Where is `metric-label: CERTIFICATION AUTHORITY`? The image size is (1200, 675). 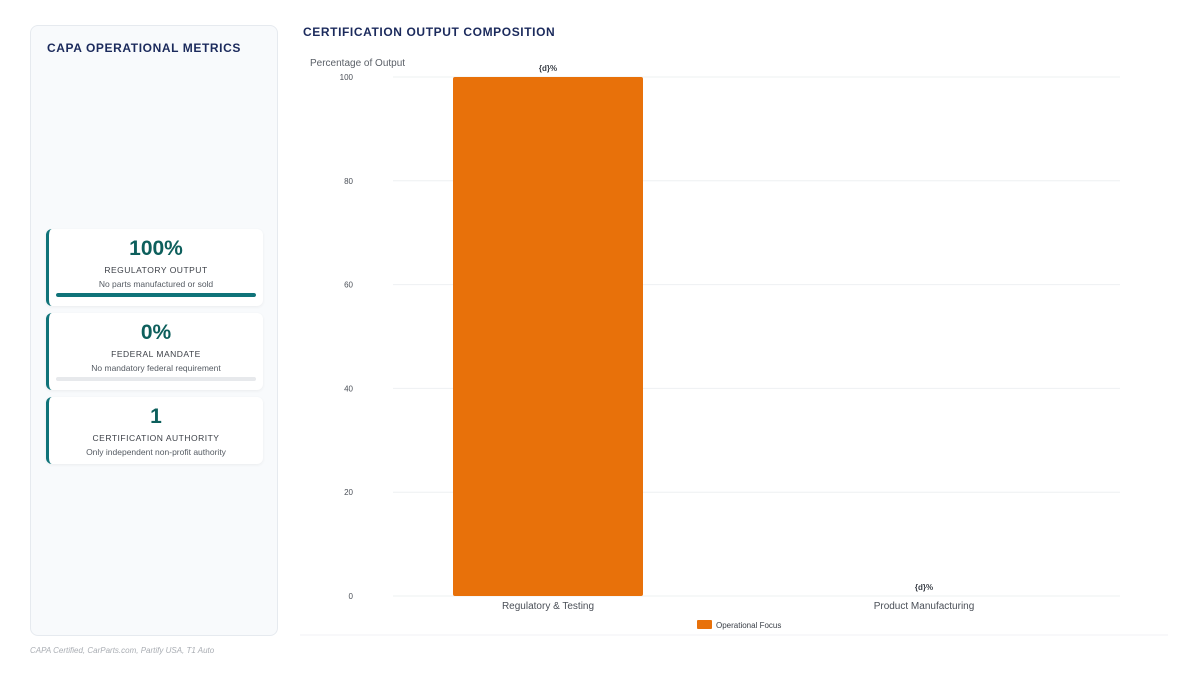 metric-label: CERTIFICATION AUTHORITY is located at coordinates (156, 438).